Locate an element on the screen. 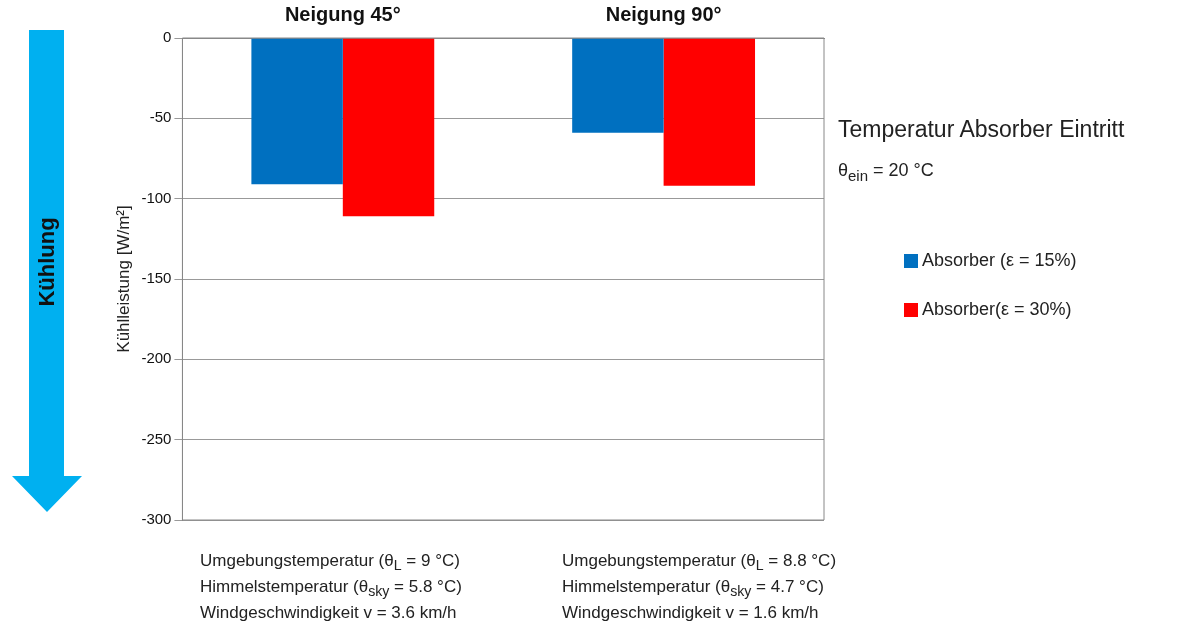 The image size is (1178, 624). y-tick-label: -300 is located at coordinates (156, 519).